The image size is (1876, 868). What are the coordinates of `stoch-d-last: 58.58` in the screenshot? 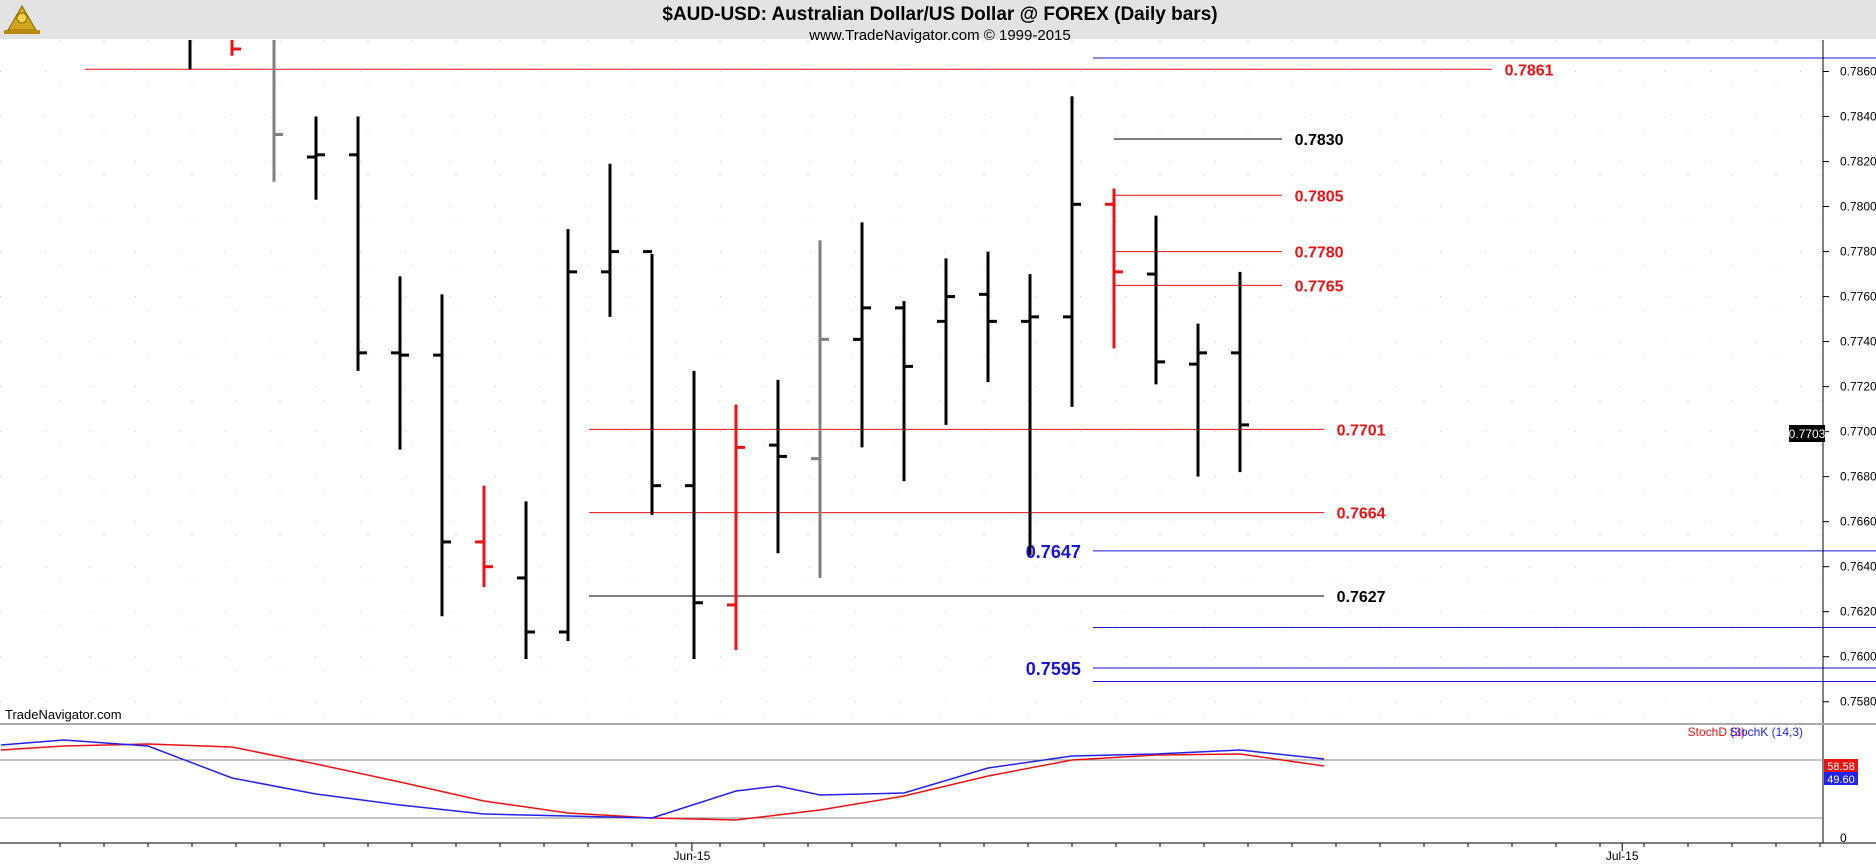 It's located at (1841, 767).